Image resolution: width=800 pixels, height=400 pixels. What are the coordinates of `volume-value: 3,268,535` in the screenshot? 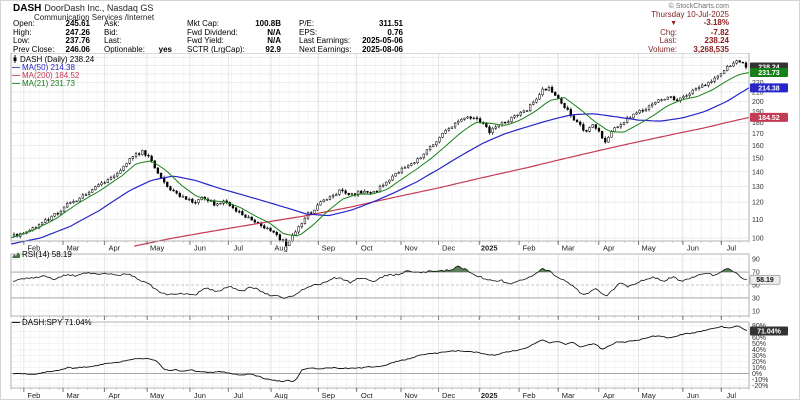 It's located at (711, 49).